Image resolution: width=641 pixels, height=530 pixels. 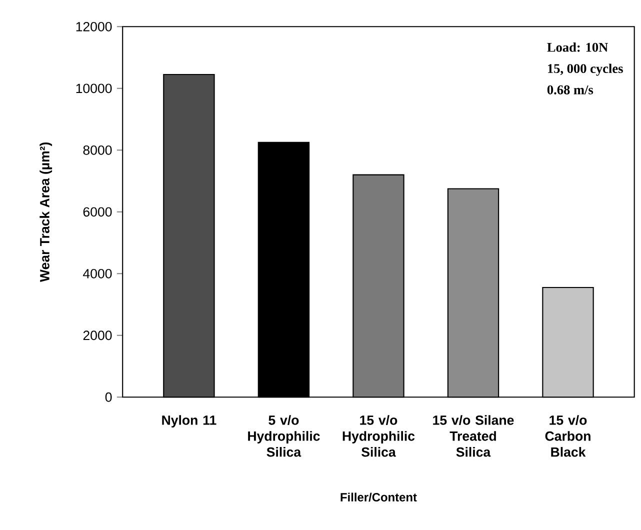 What do you see at coordinates (577, 47) in the screenshot?
I see `annotation: Load: 10N` at bounding box center [577, 47].